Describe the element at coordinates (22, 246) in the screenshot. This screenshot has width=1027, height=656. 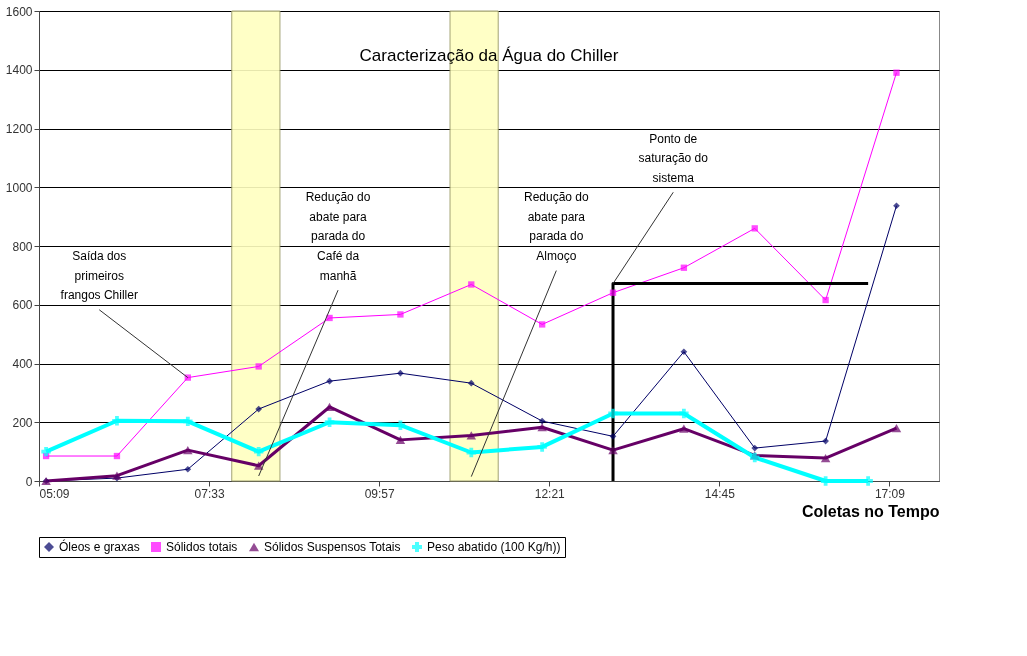
I see `y-tick-label: 800` at that location.